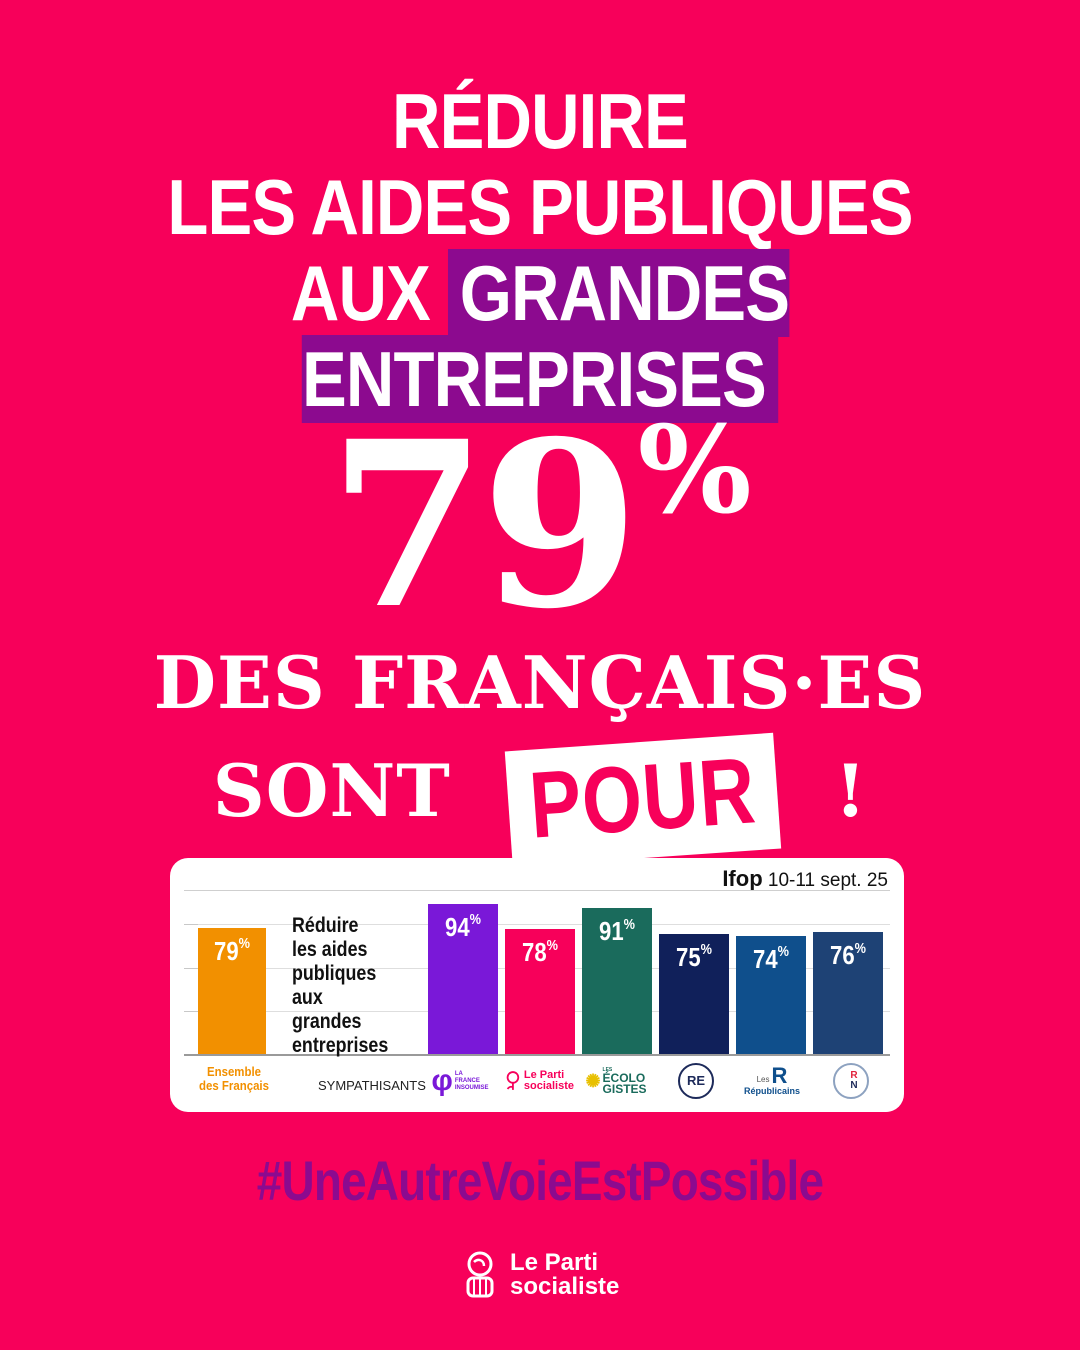  I want to click on chart-baseline, so click(537, 1055).